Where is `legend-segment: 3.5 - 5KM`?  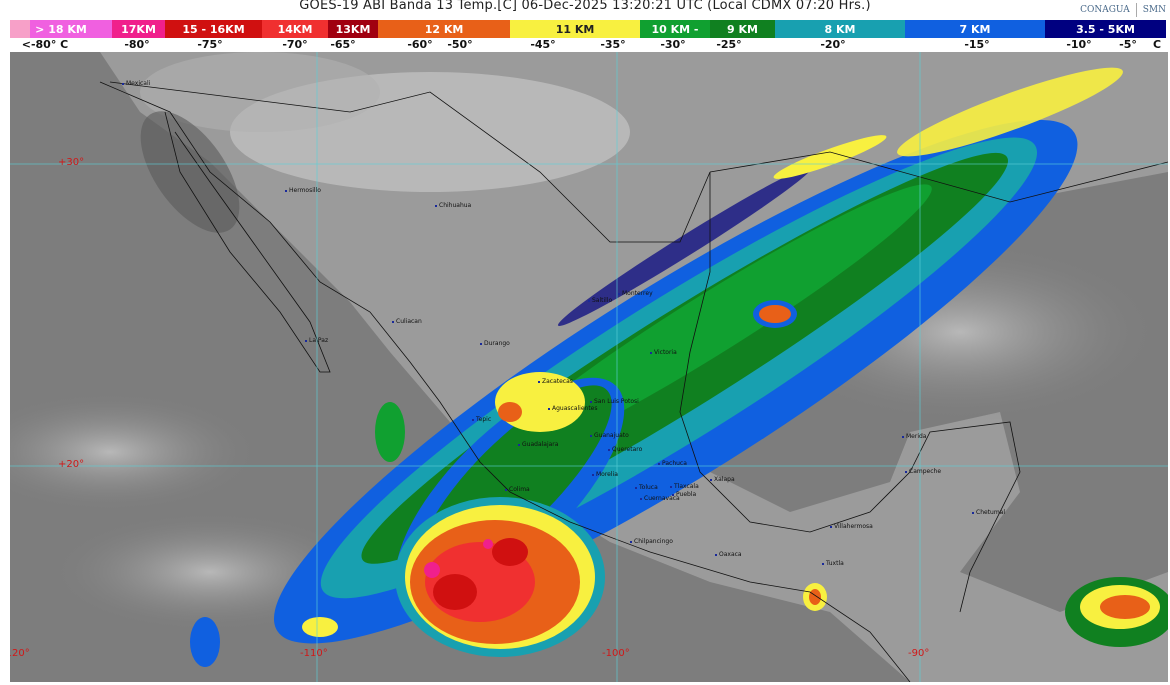 legend-segment: 3.5 - 5KM is located at coordinates (1105, 29).